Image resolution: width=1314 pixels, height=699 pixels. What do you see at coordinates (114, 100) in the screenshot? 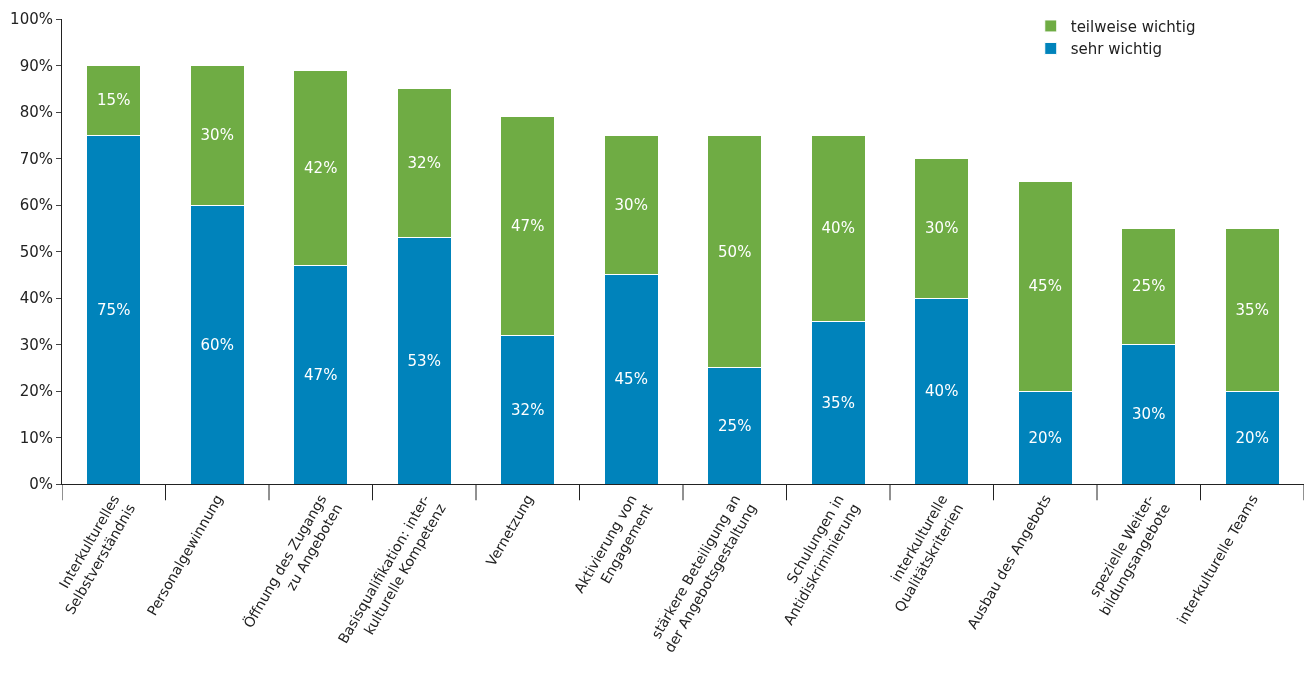
I see `data-label: 15%` at bounding box center [114, 100].